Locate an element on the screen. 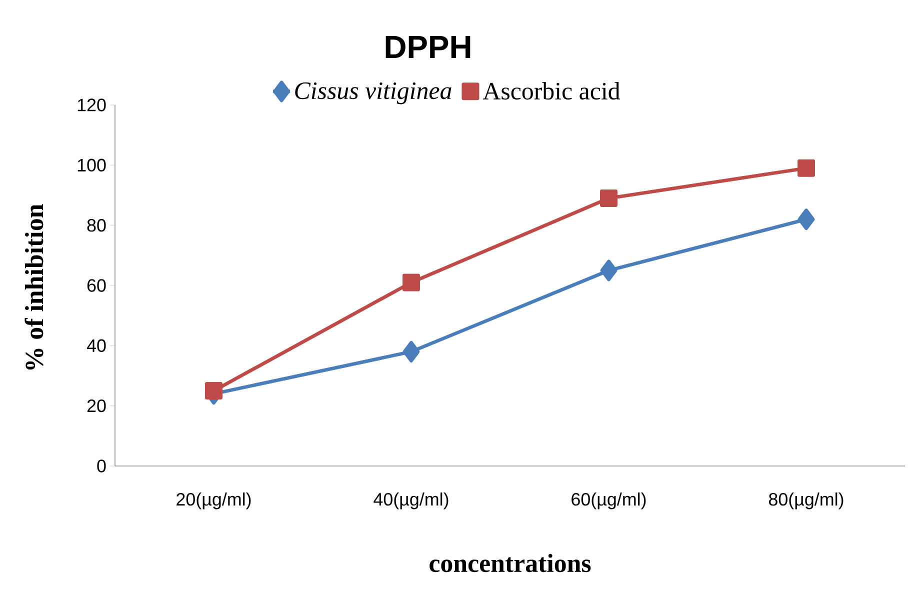 The width and height of the screenshot is (909, 594). y-tick-label: 100 is located at coordinates (92, 165).